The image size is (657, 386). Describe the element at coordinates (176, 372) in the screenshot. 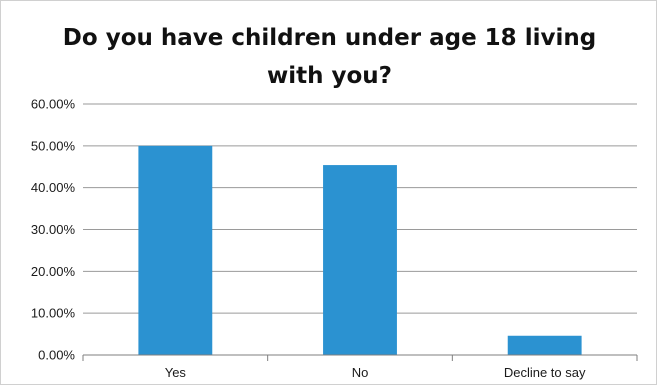

I see `x-tick-label: Yes` at that location.